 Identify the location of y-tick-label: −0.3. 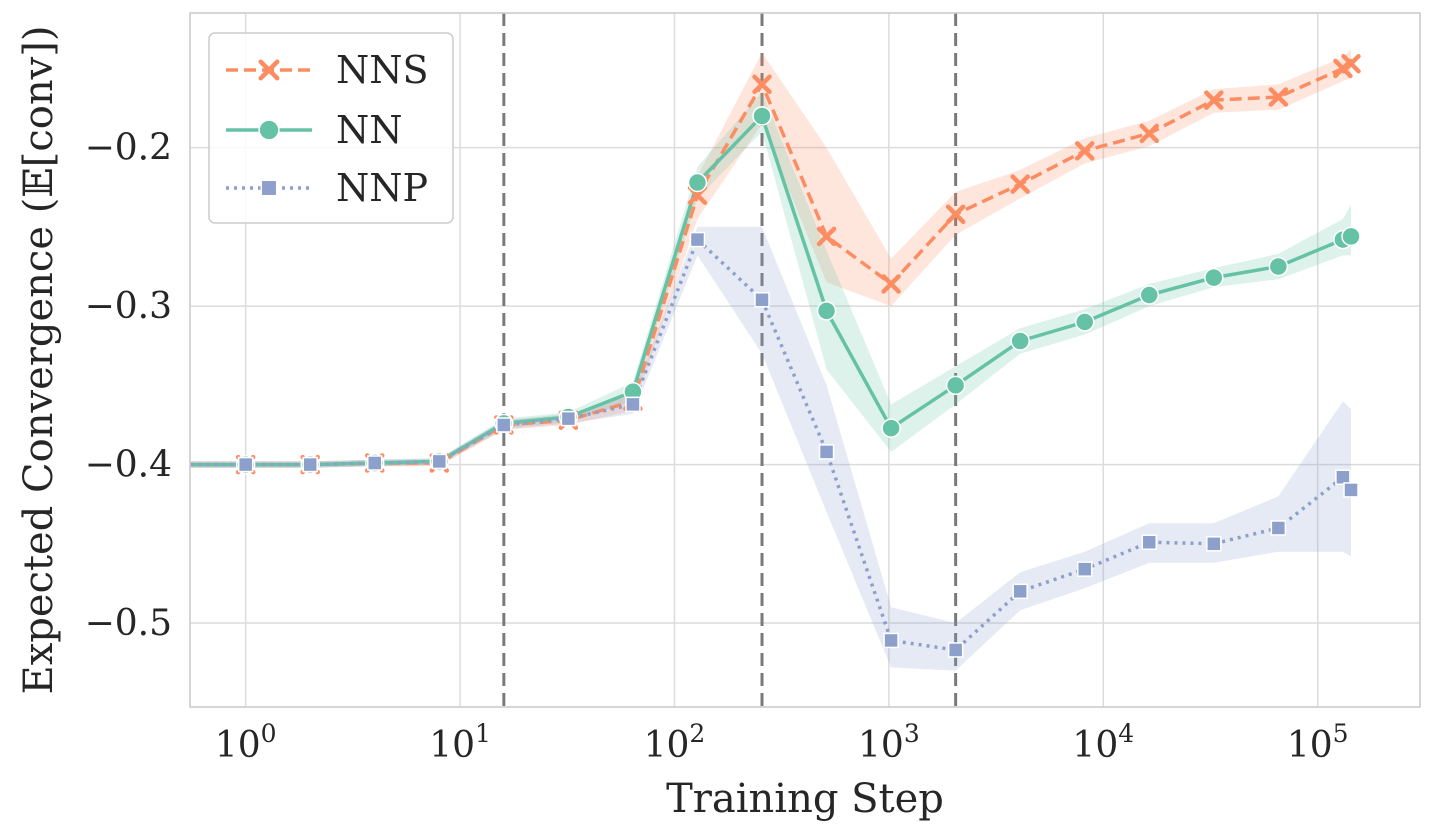
(128, 306).